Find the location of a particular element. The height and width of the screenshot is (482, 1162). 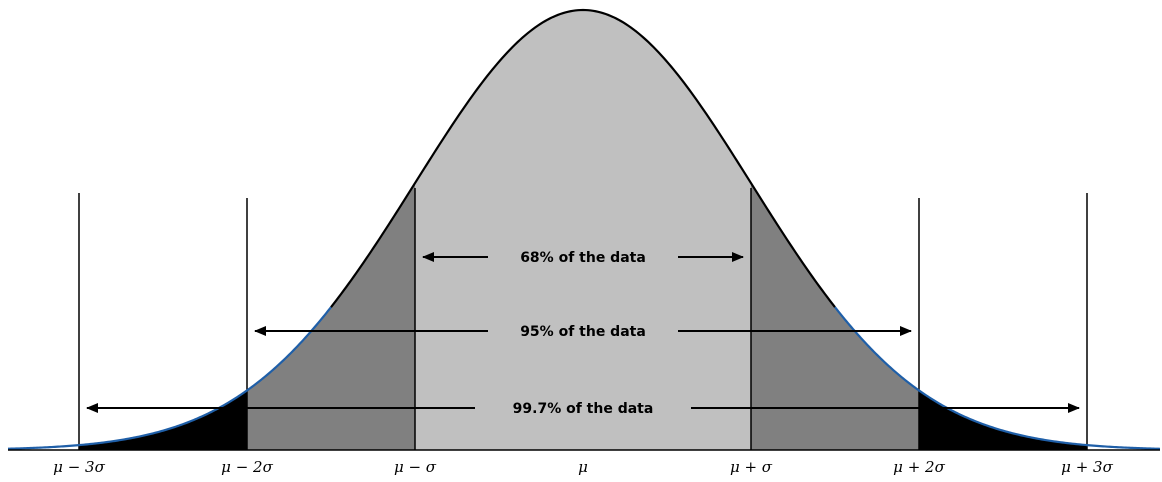

tick-labels: μ − 3σ μ − 2σ μ − σ μ μ + σ μ + 2σ μ + 3σ is located at coordinates (583, 467).